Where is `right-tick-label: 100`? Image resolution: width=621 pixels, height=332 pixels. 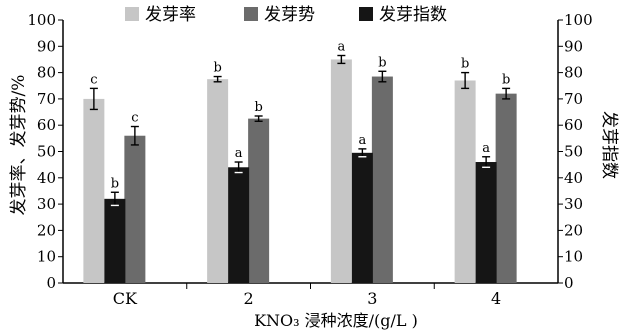
right-tick-label: 100 is located at coordinates (578, 20).